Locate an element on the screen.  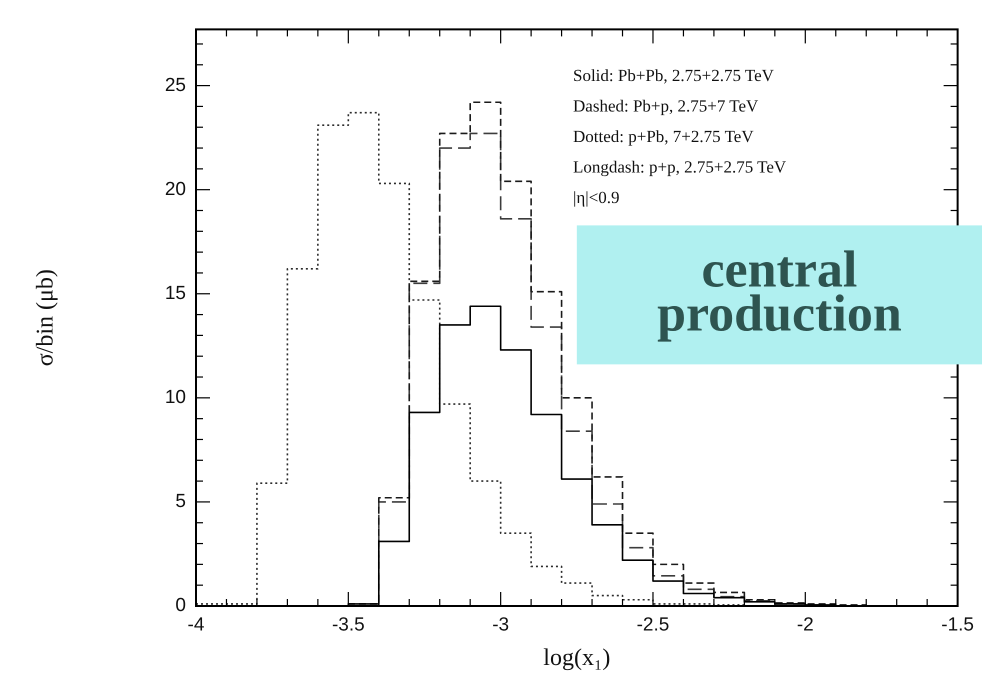
y-tick-label: 20 is located at coordinates (175, 189).